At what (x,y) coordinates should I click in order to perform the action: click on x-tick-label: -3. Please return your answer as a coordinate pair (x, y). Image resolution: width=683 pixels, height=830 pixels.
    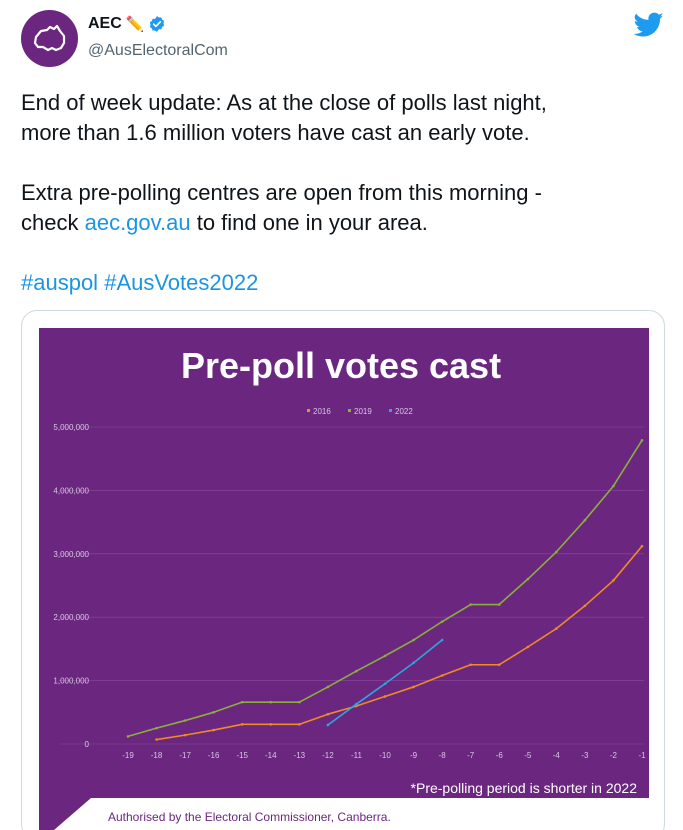
    Looking at the image, I should click on (585, 755).